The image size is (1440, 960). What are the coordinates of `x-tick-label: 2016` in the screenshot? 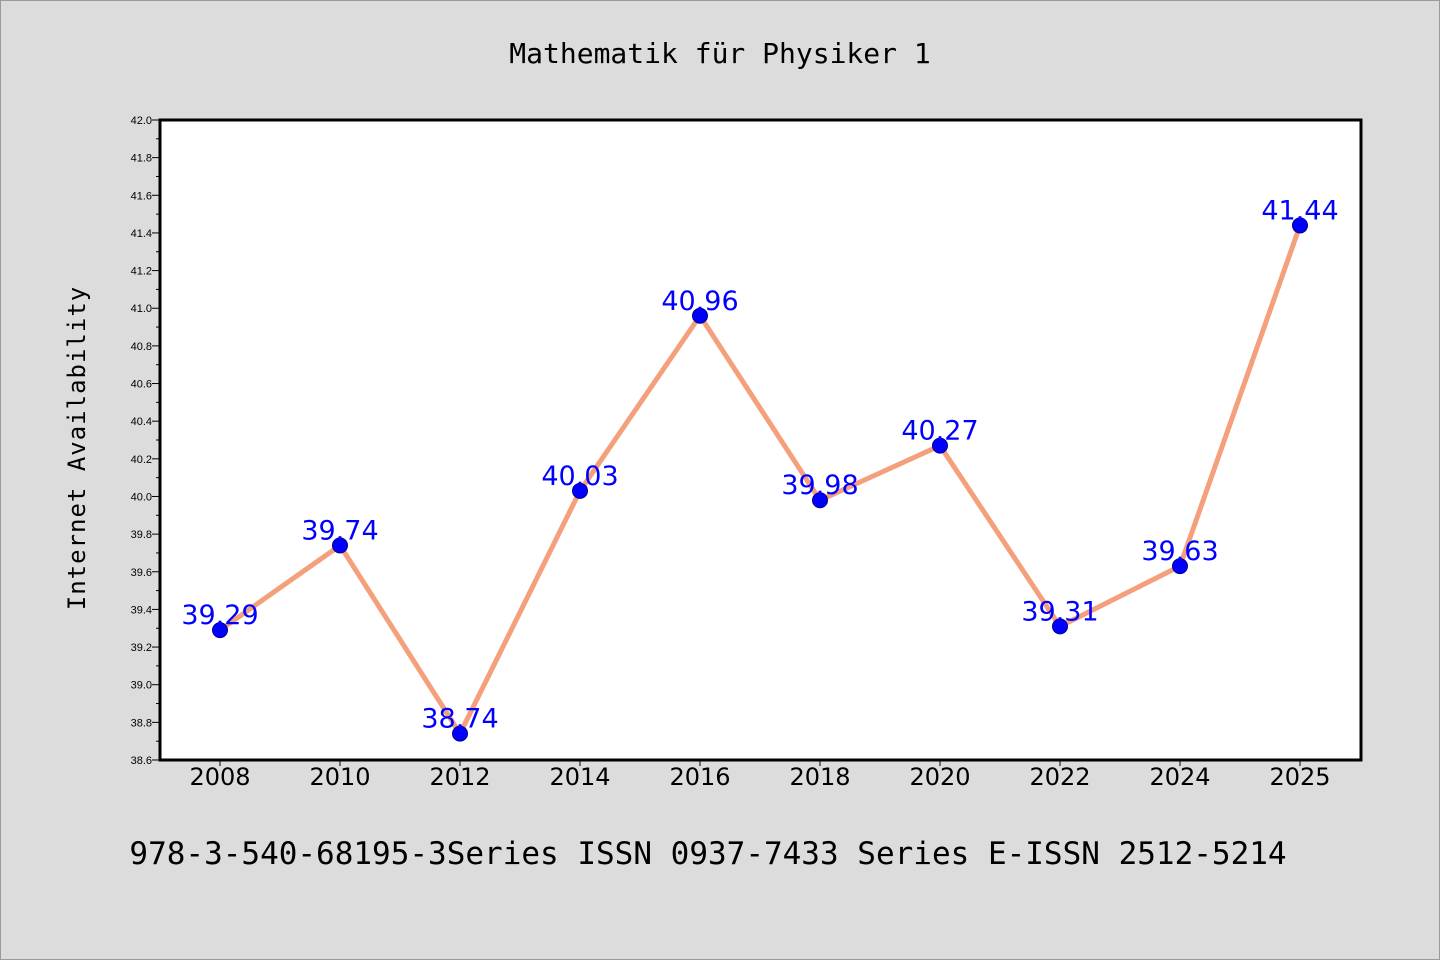 It's located at (699, 777).